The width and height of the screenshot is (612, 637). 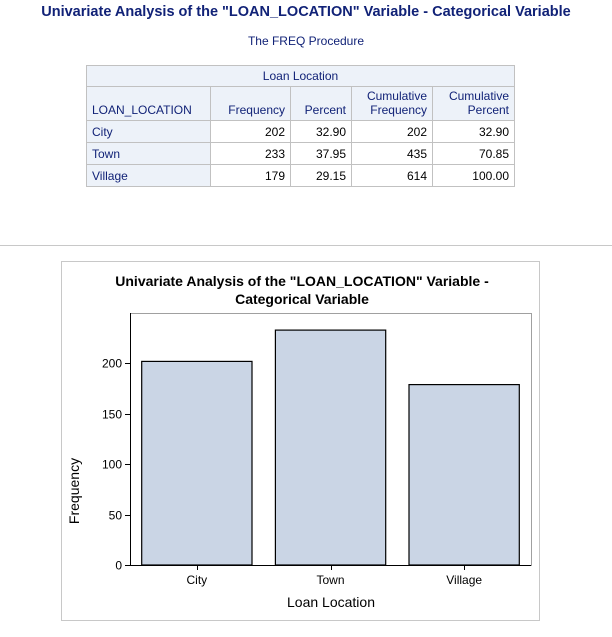 I want to click on row-label: Town, so click(x=148, y=153).